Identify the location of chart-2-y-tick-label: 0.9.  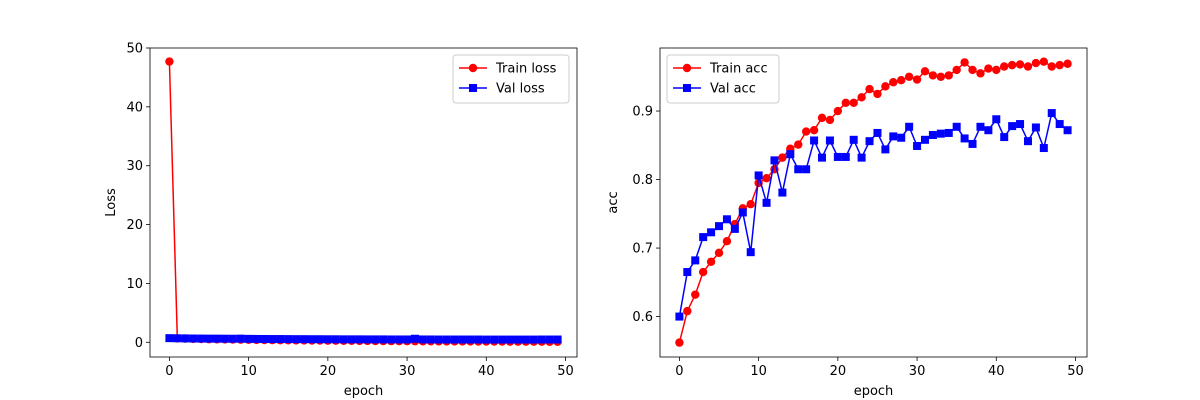
(642, 112).